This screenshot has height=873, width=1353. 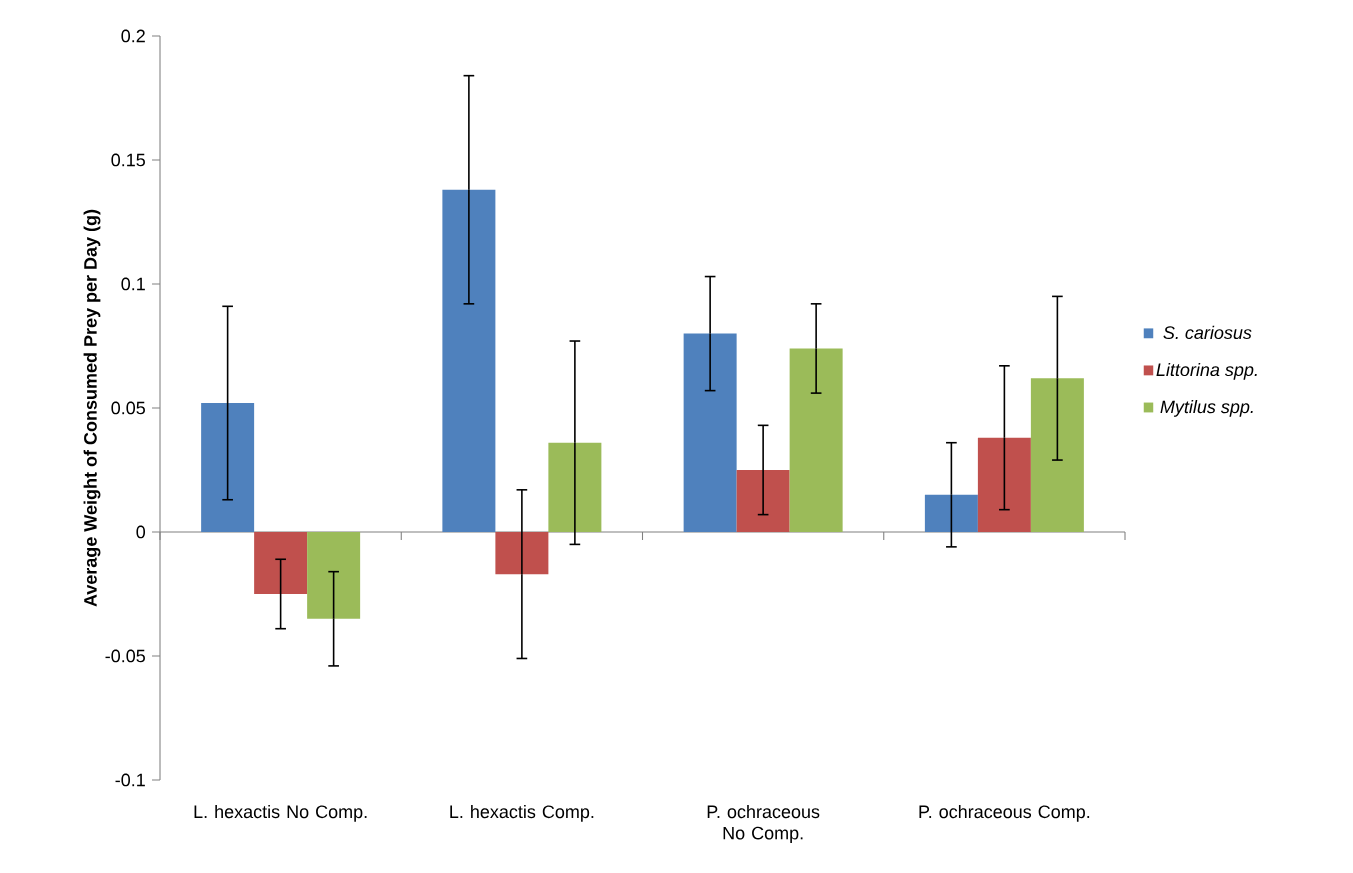 What do you see at coordinates (1206, 408) in the screenshot?
I see `legend-label: Mytilus spp.` at bounding box center [1206, 408].